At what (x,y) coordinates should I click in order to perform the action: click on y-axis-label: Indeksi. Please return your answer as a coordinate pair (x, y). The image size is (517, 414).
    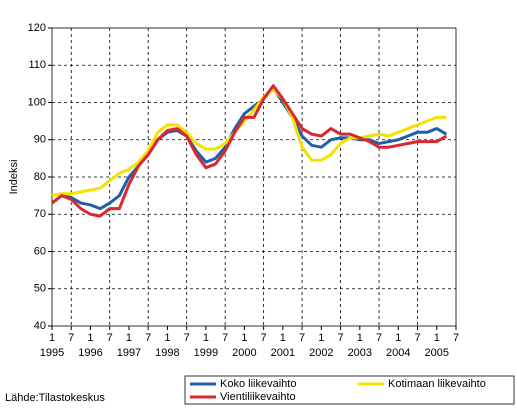
    Looking at the image, I should click on (14, 177).